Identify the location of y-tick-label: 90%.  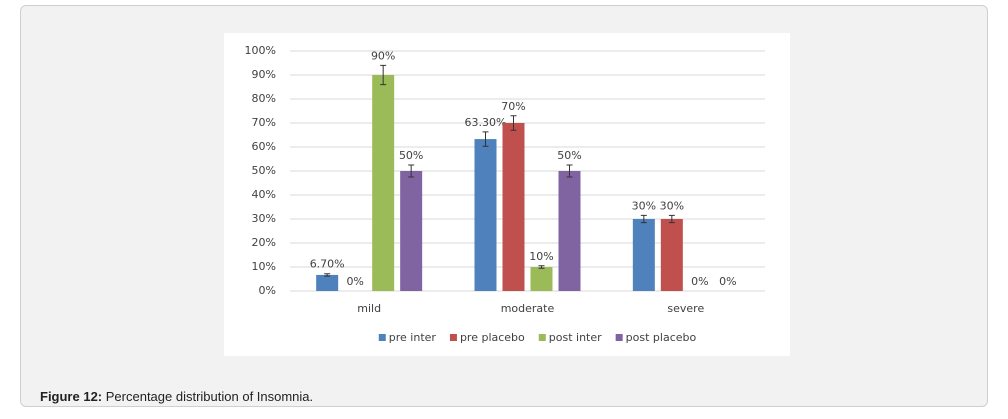
(264, 74).